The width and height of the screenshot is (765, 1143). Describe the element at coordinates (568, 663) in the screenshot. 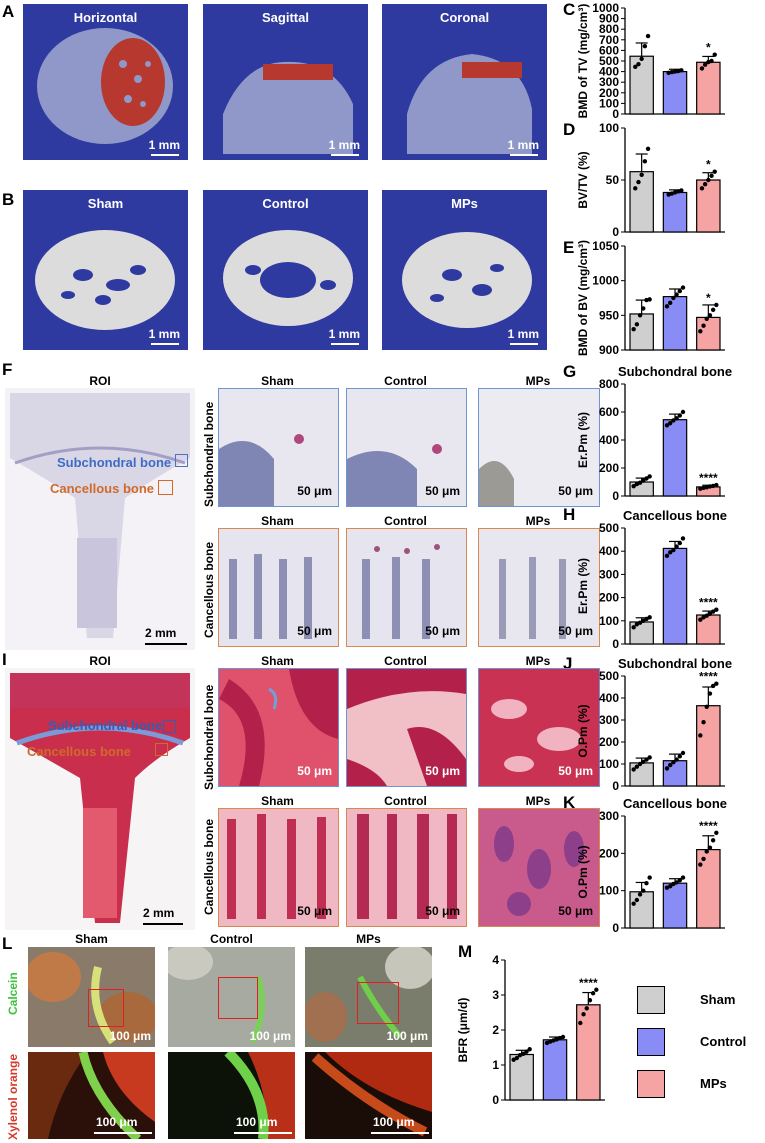

I see `panel-label-j: J` at that location.